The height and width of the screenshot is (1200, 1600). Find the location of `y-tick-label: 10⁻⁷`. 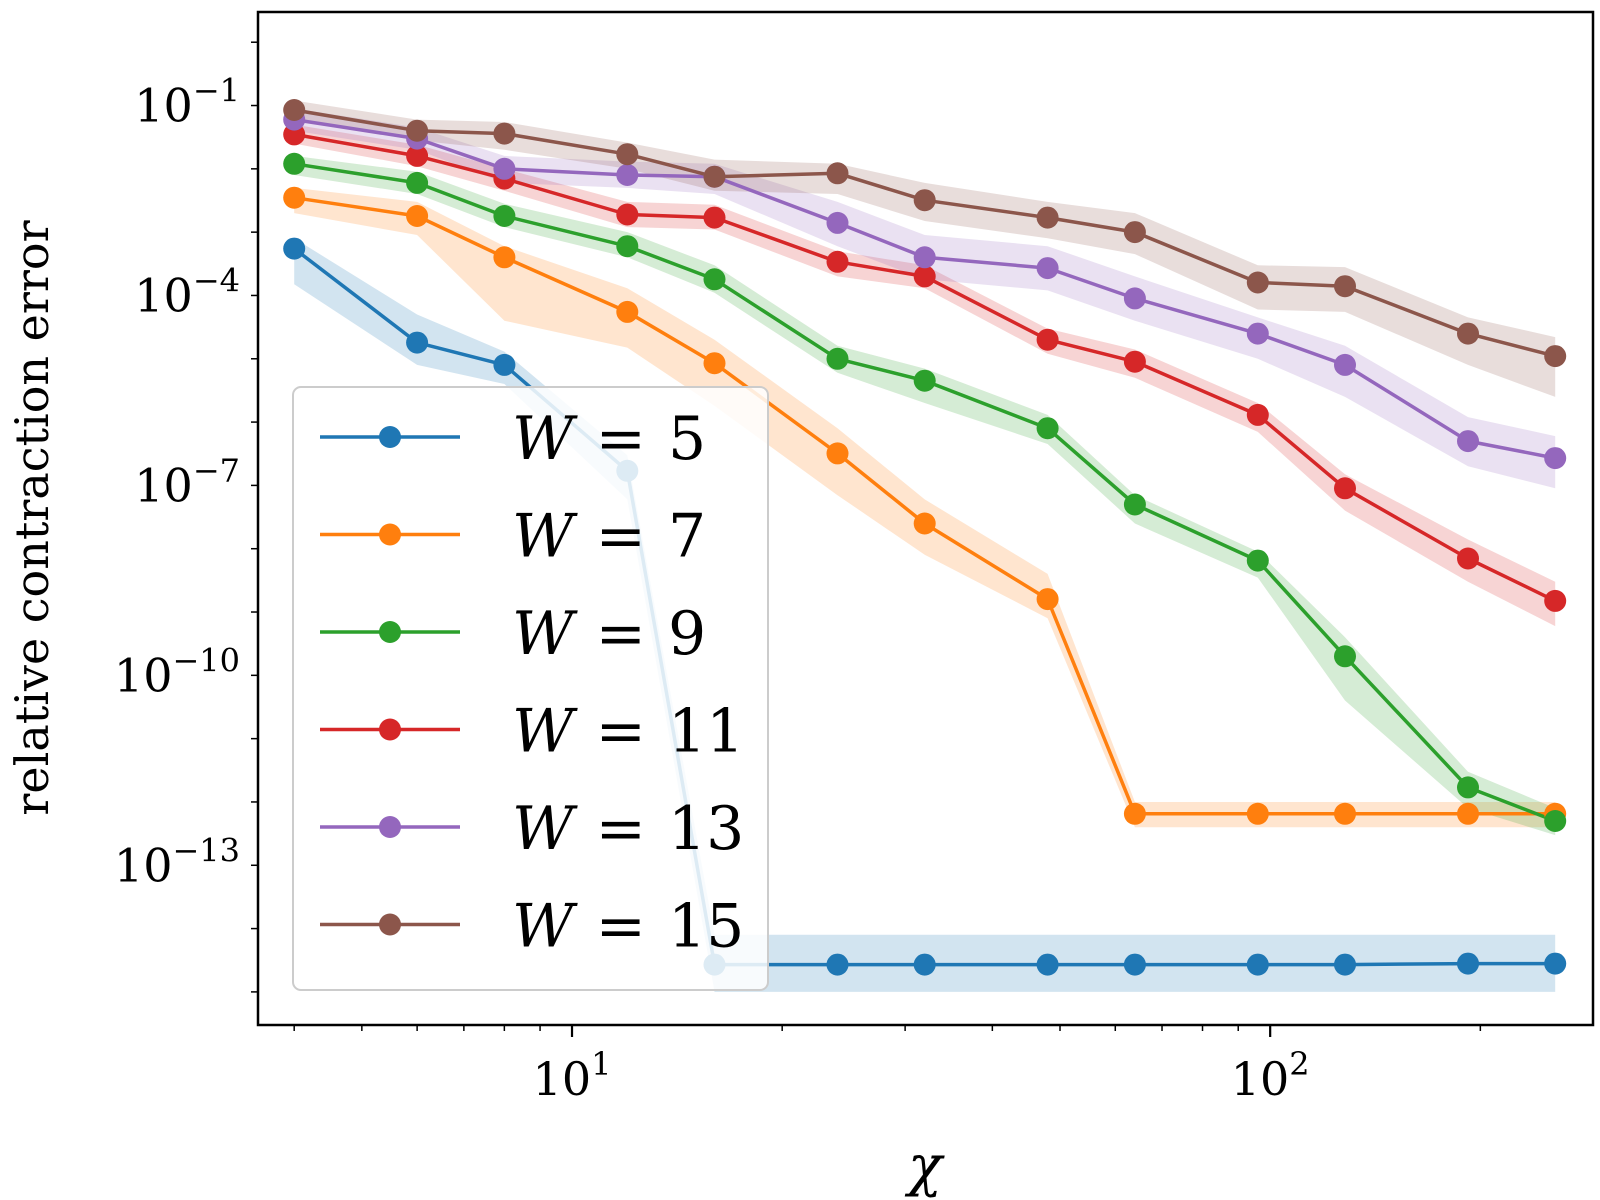

y-tick-label: 10⁻⁷ is located at coordinates (187, 481).